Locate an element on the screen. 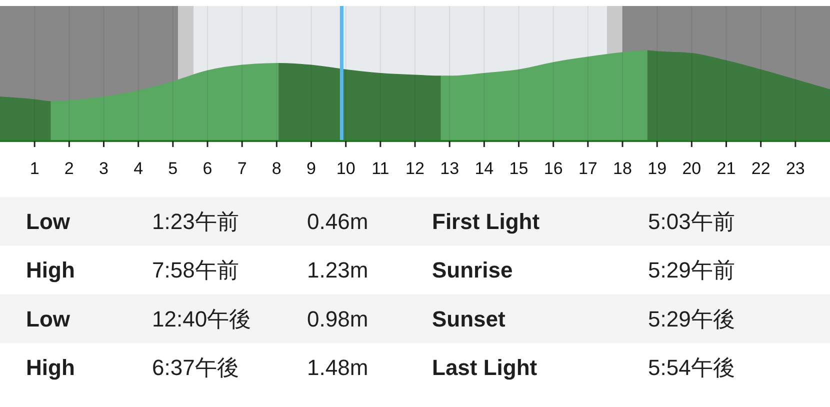 The width and height of the screenshot is (830, 407). text: 1.48m is located at coordinates (337, 367).